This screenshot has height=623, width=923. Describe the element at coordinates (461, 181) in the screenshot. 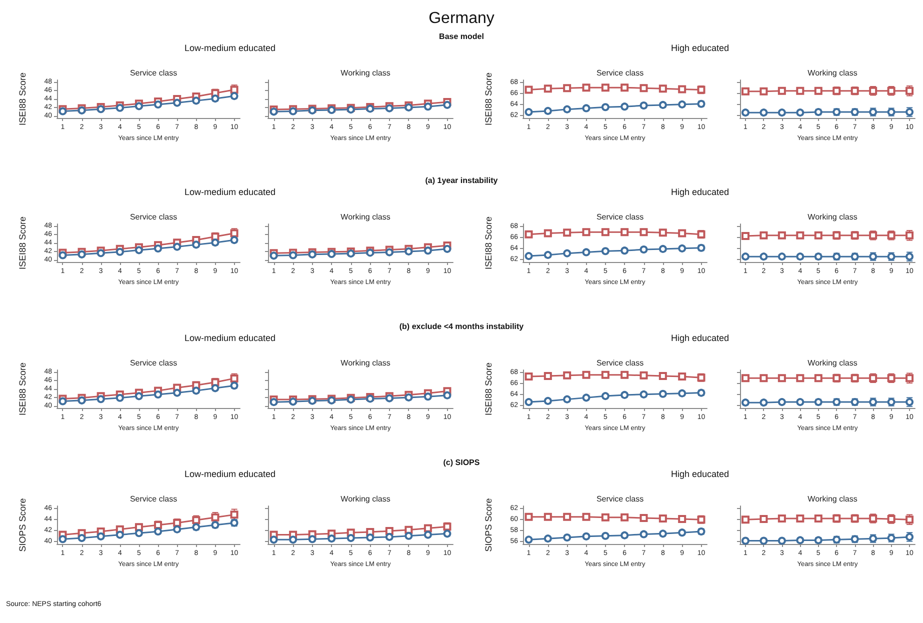

I see `text: (a) 1year instability` at that location.